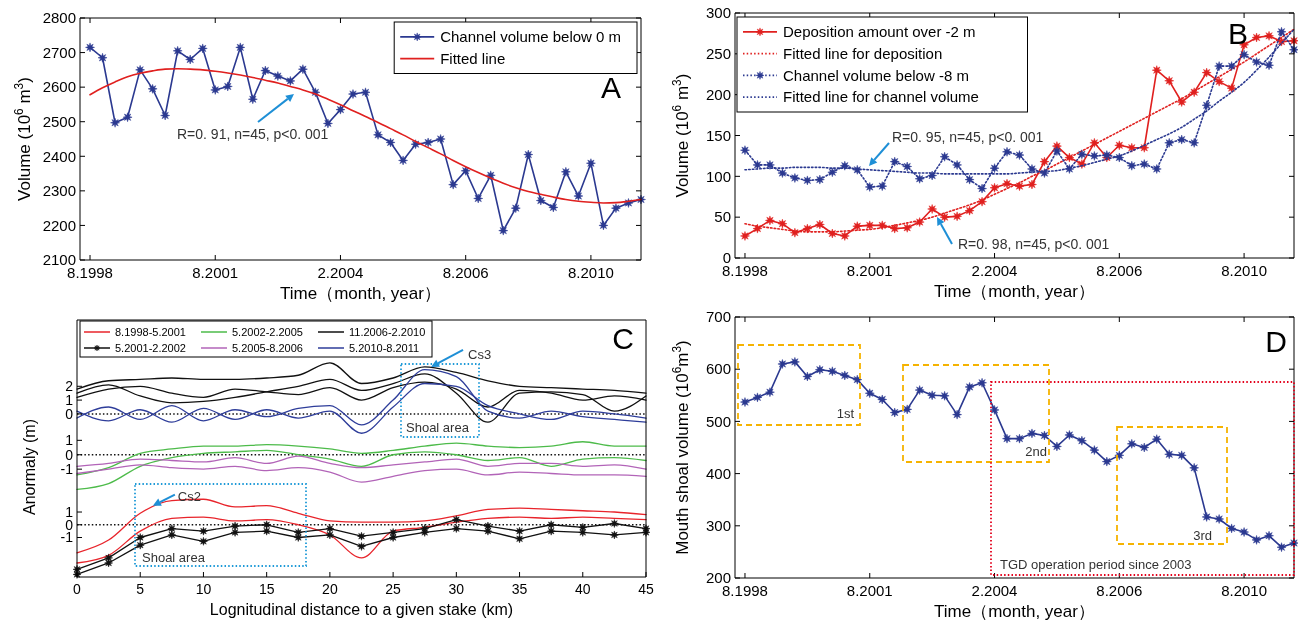  What do you see at coordinates (67, 469) in the screenshot?
I see `y-tick-label: -1` at bounding box center [67, 469].